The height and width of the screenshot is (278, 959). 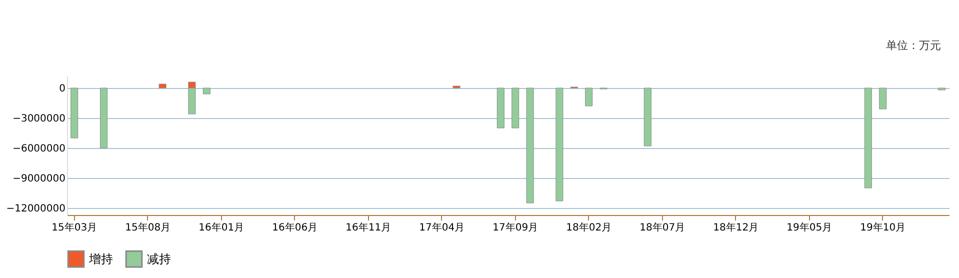 What do you see at coordinates (369, 228) in the screenshot?
I see `x-tick-label: 16年11月` at bounding box center [369, 228].